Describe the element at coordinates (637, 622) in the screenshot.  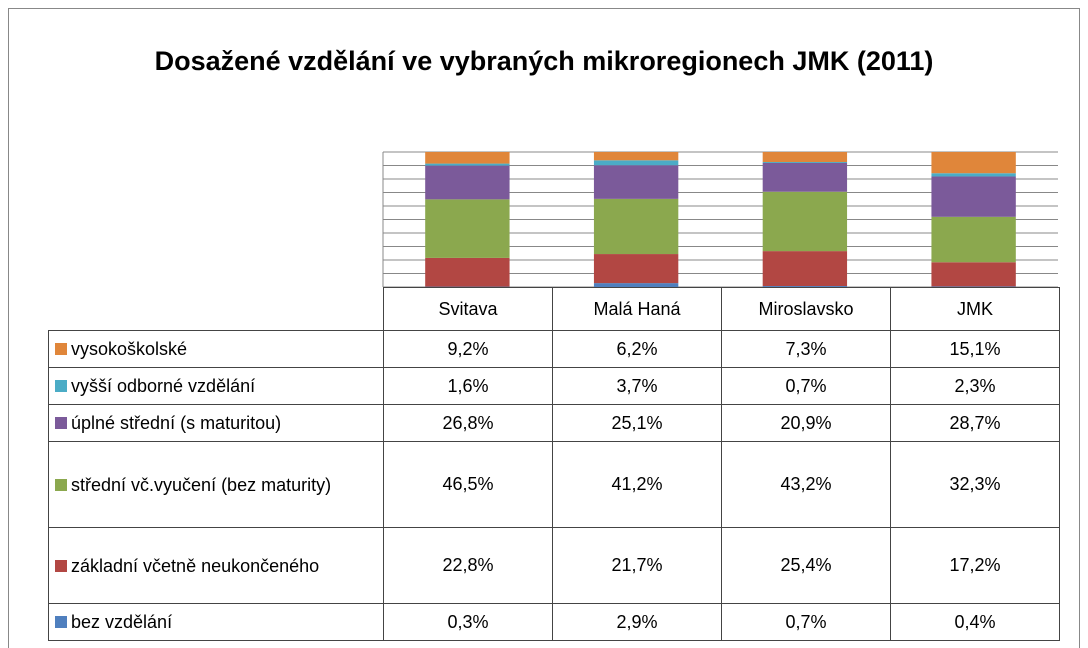
I see `value-label: 2,9%` at that location.